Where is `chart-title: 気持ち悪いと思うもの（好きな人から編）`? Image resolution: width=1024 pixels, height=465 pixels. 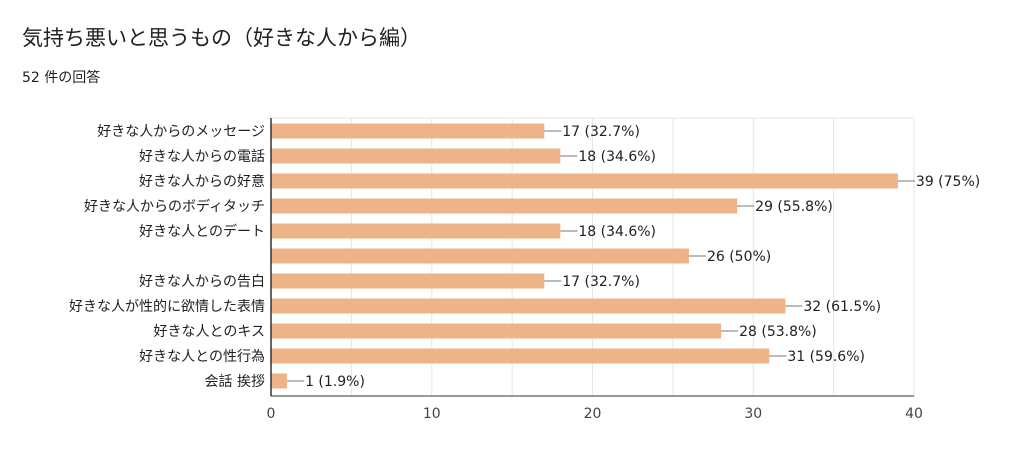
chart-title: 気持ち悪いと思うもの（好きな人から編） is located at coordinates (221, 38).